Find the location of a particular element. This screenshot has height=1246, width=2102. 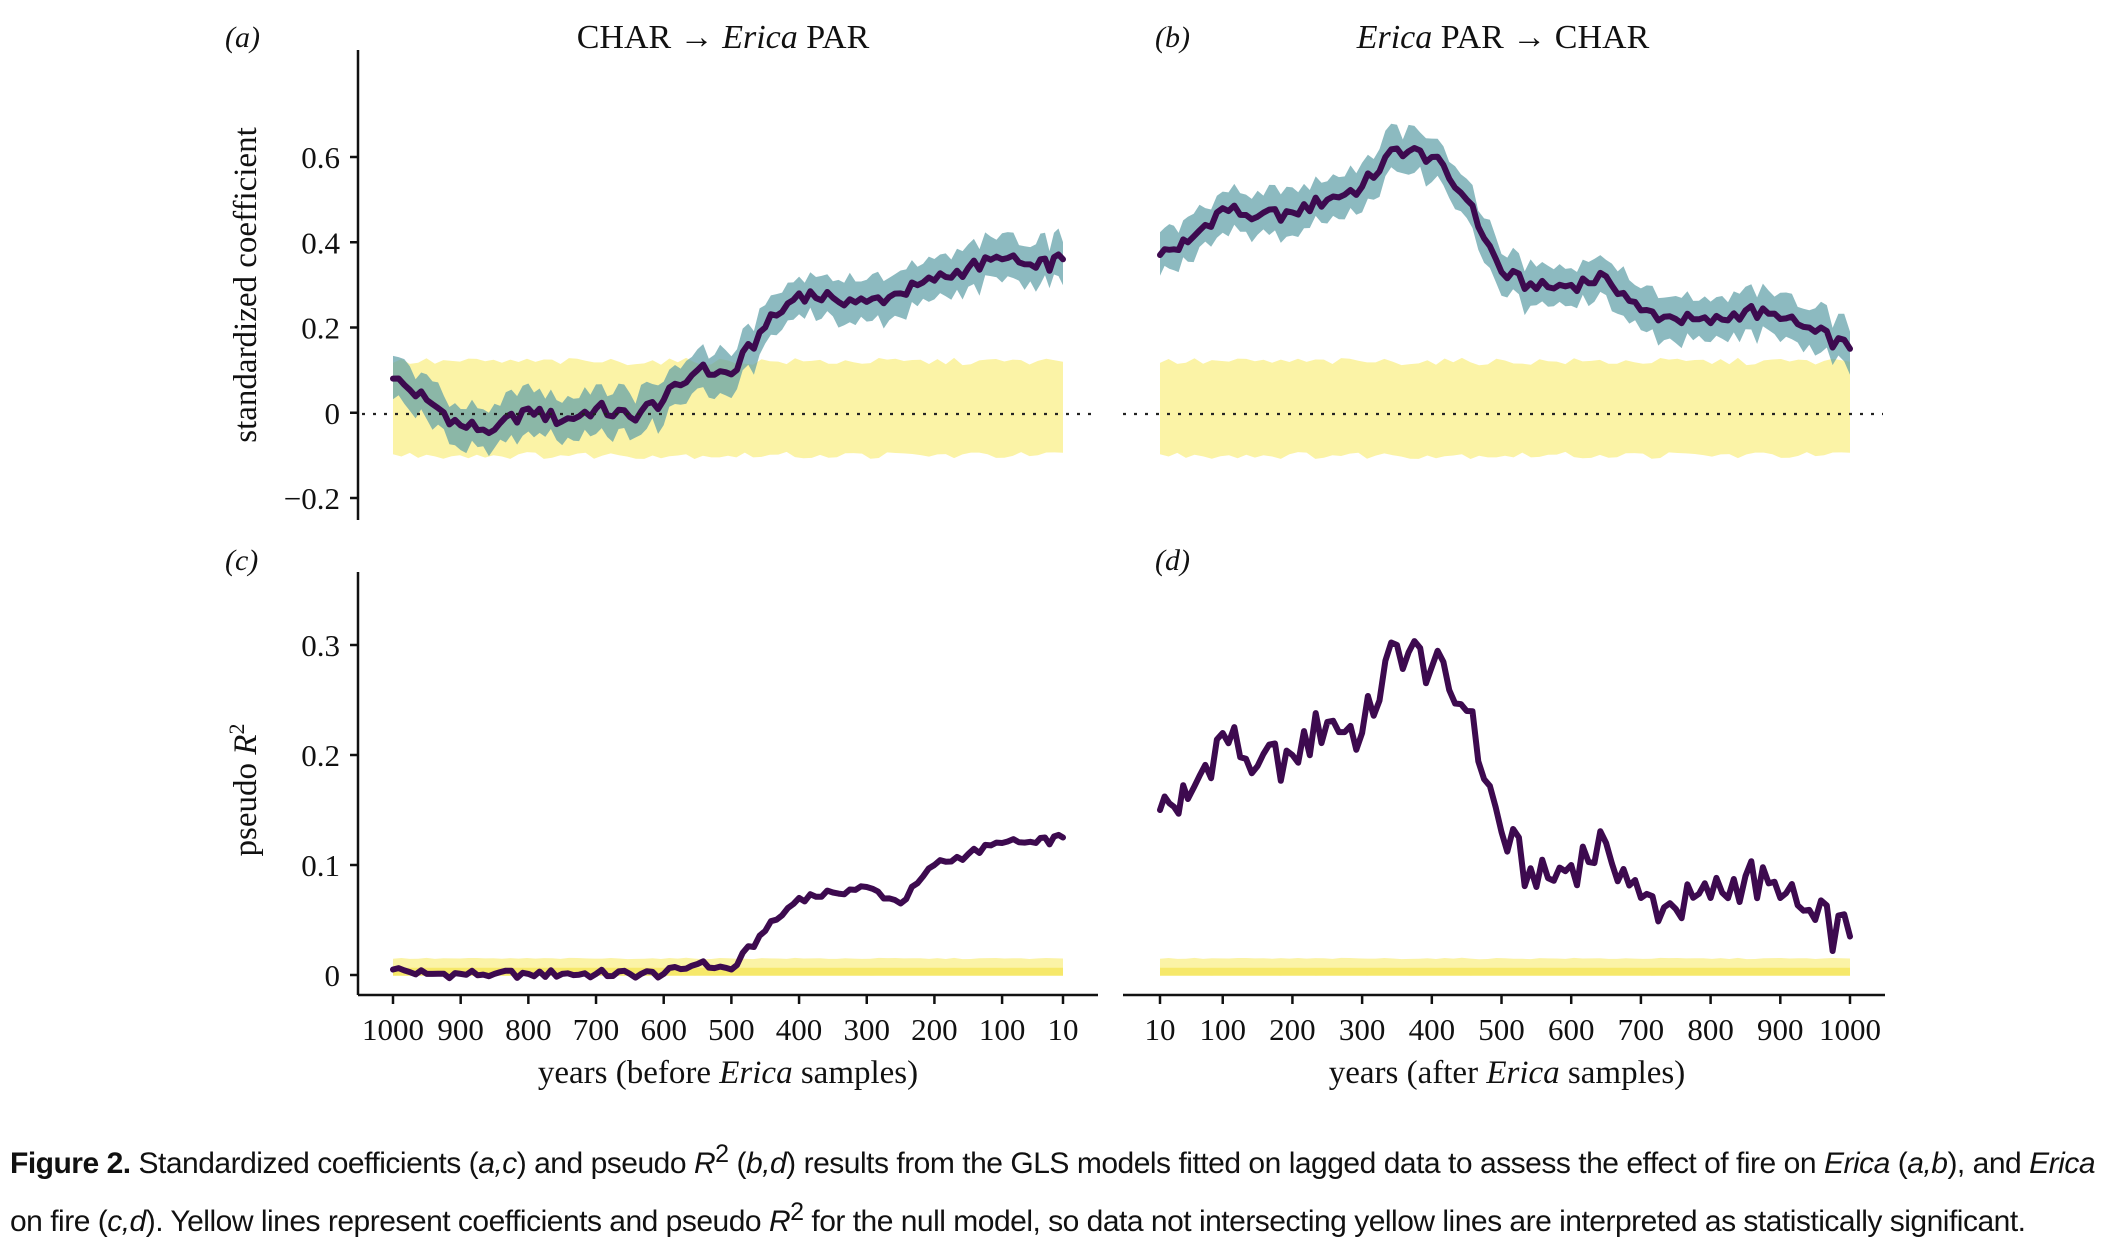

left-x-axis-title: years (before Erica samples) is located at coordinates (728, 1073).